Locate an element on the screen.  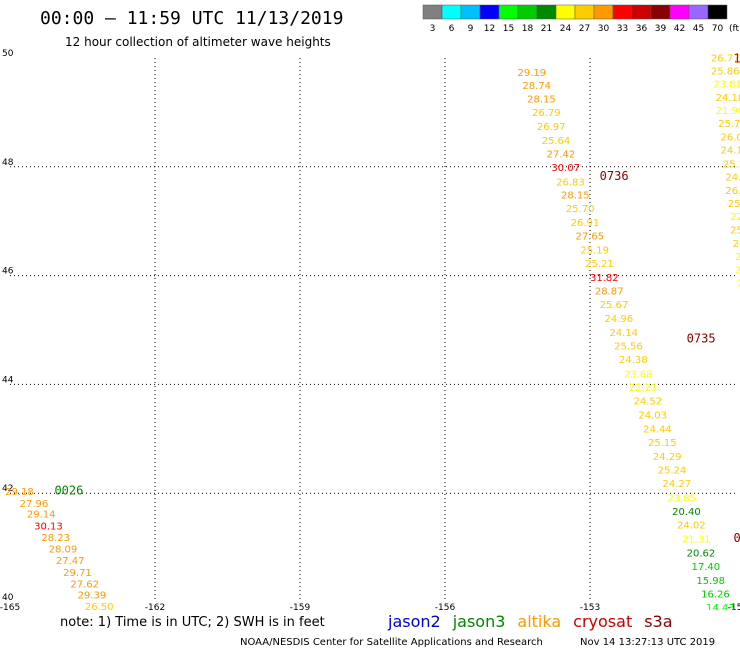
wave-height-point: 24.02 is located at coordinates (691, 526).